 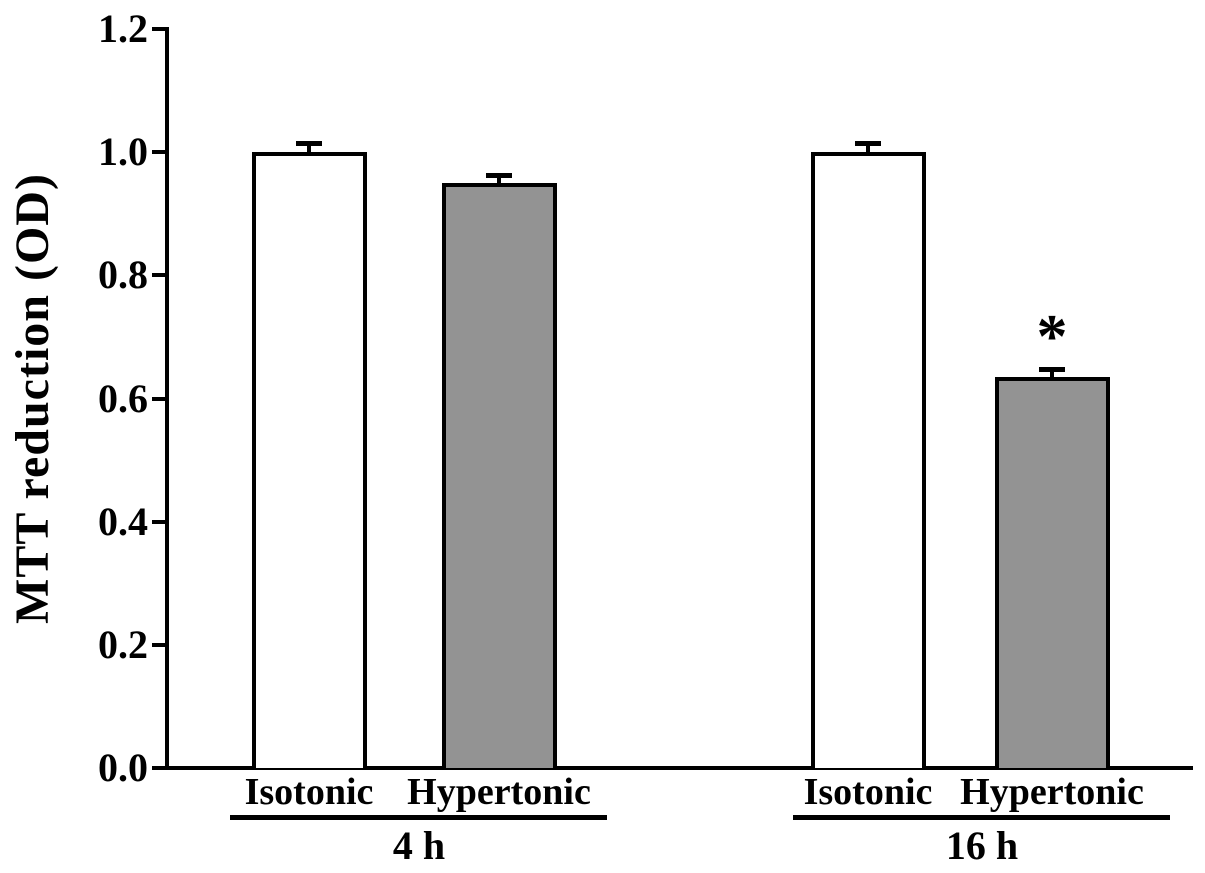 What do you see at coordinates (679, 768) in the screenshot?
I see `x-axis-line` at bounding box center [679, 768].